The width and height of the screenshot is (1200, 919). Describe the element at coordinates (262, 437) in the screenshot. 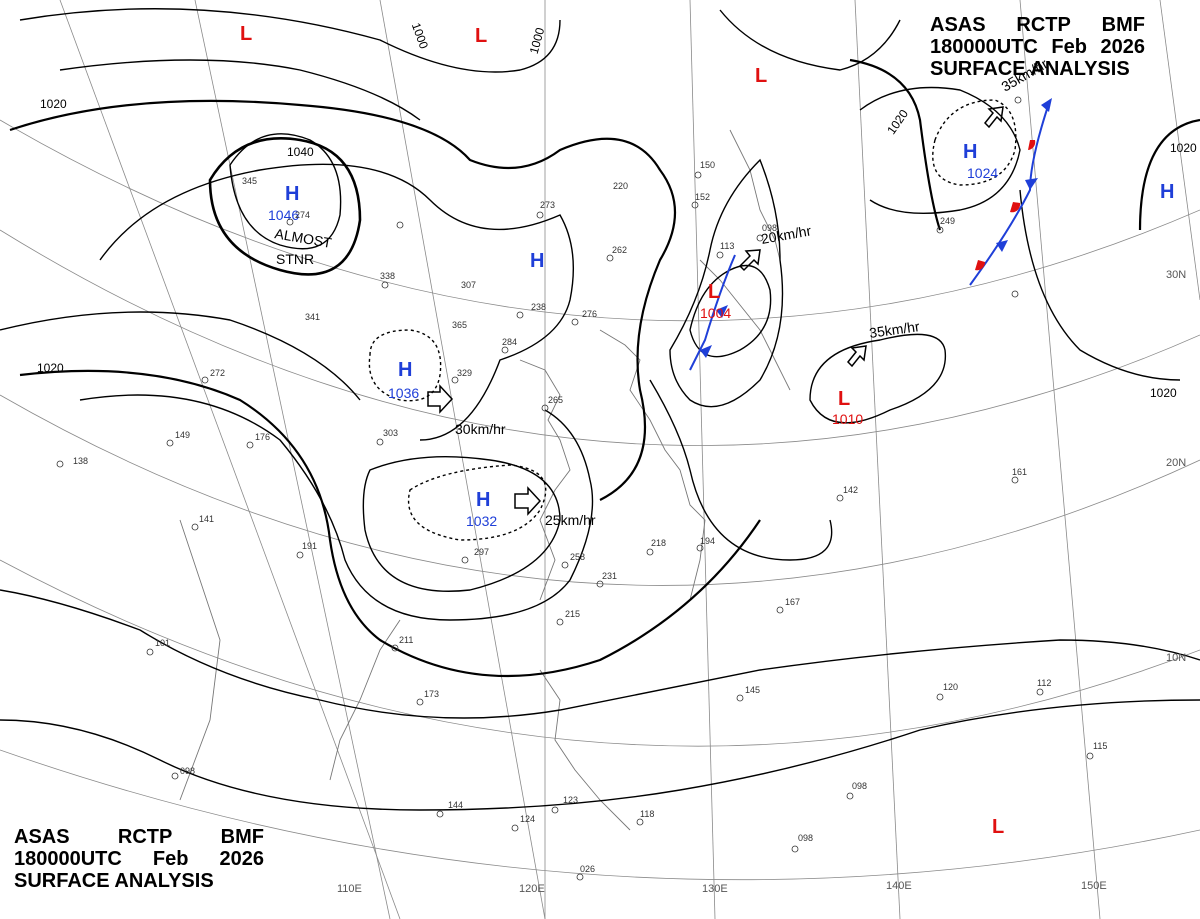

I see `station-value: 176` at that location.